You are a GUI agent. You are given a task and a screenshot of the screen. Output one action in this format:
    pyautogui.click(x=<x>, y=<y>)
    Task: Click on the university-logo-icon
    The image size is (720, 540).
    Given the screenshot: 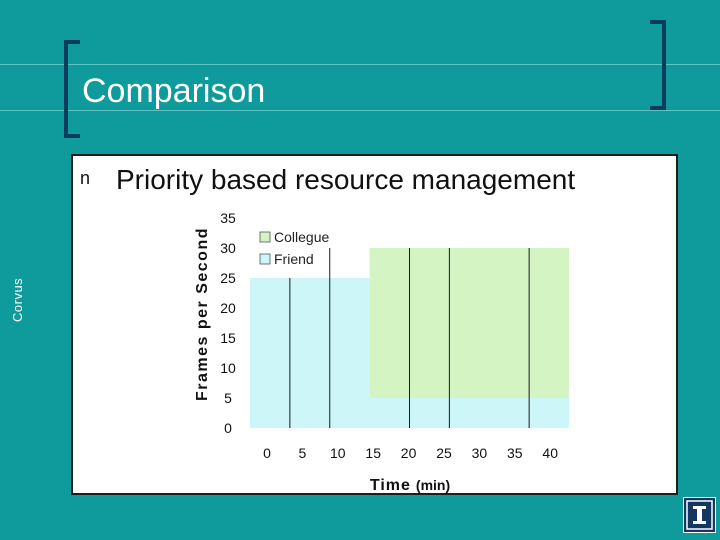 What is the action you would take?
    pyautogui.click(x=699, y=515)
    